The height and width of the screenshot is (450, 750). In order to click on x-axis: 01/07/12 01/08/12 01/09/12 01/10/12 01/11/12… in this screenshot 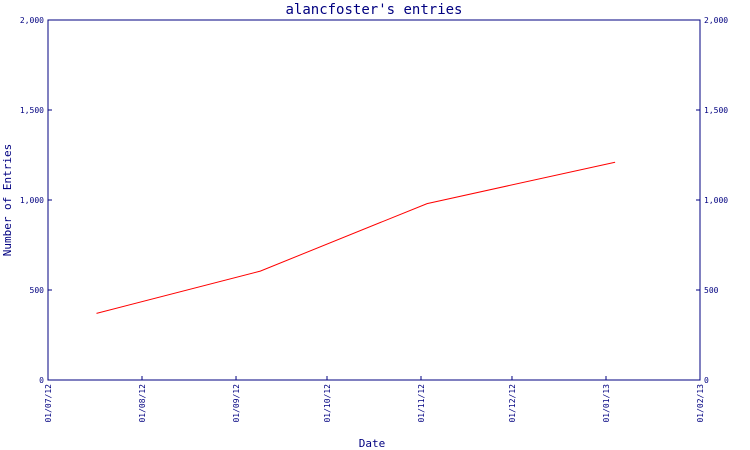, I will do `click(374, 399)`.